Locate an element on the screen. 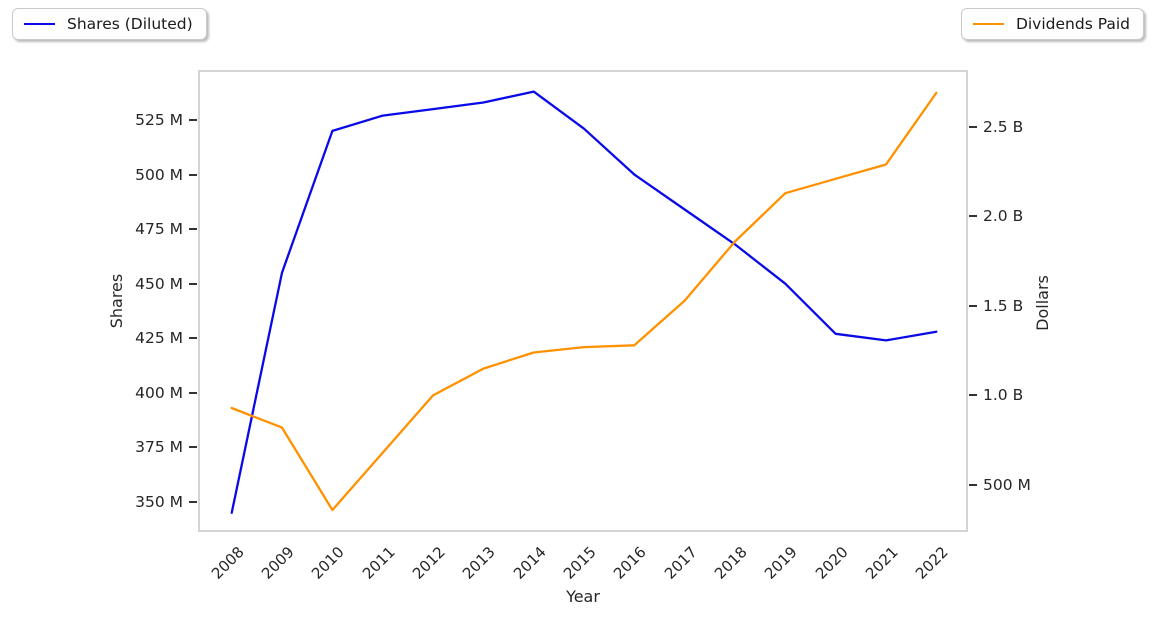 This screenshot has width=1157, height=618. x-axis-tick-label: 2009 is located at coordinates (278, 563).